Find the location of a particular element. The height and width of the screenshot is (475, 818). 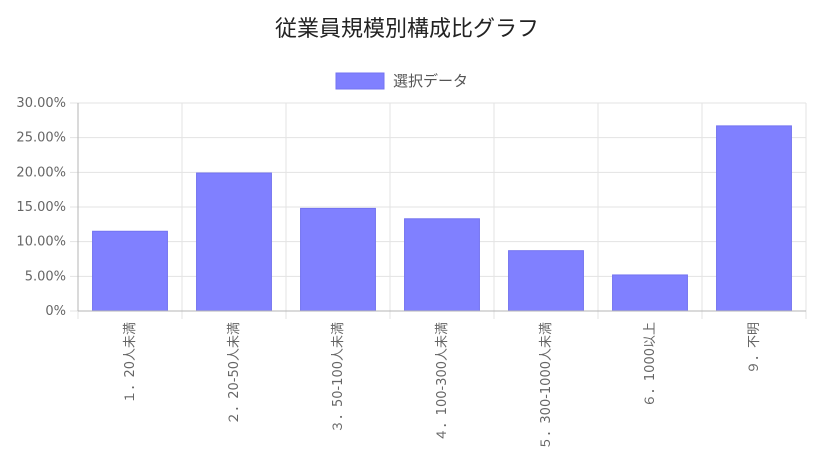

y-tick-label: 5.00% is located at coordinates (45, 276).